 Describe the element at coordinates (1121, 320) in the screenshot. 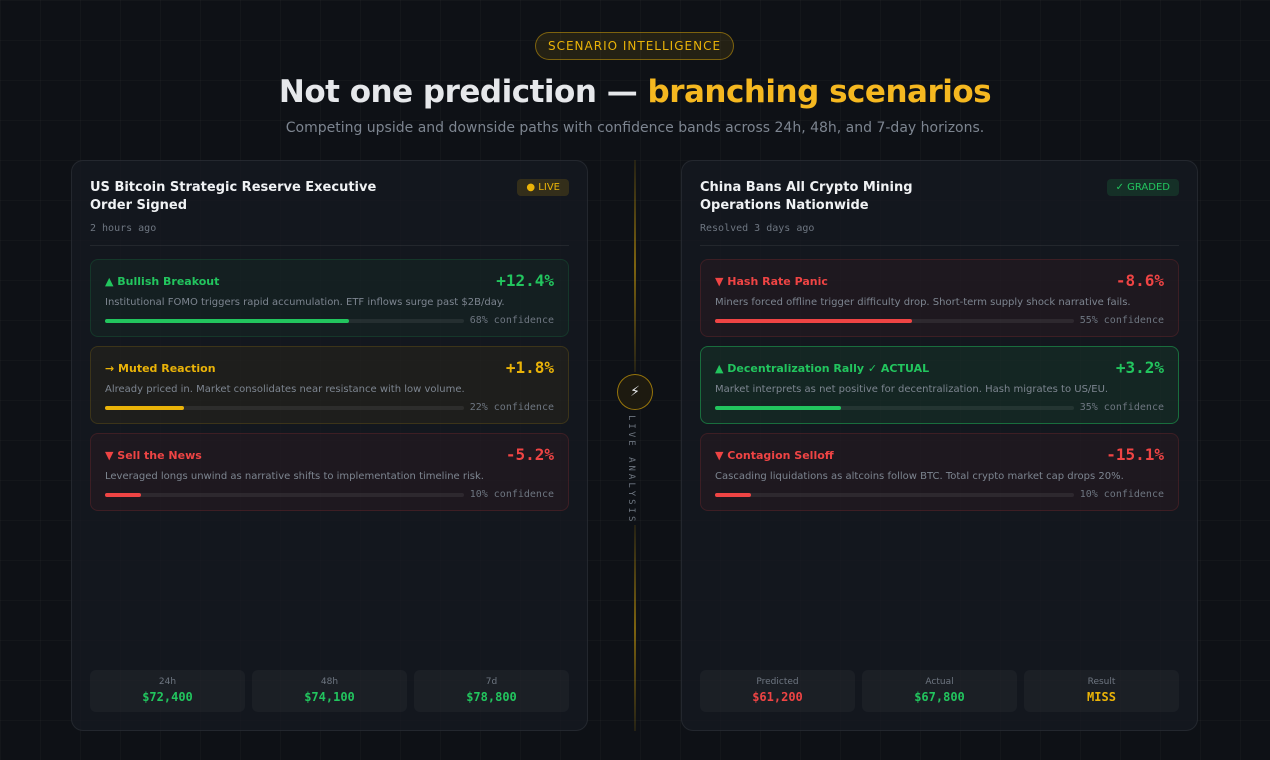

I see `confidence-label: 55% confidence` at that location.